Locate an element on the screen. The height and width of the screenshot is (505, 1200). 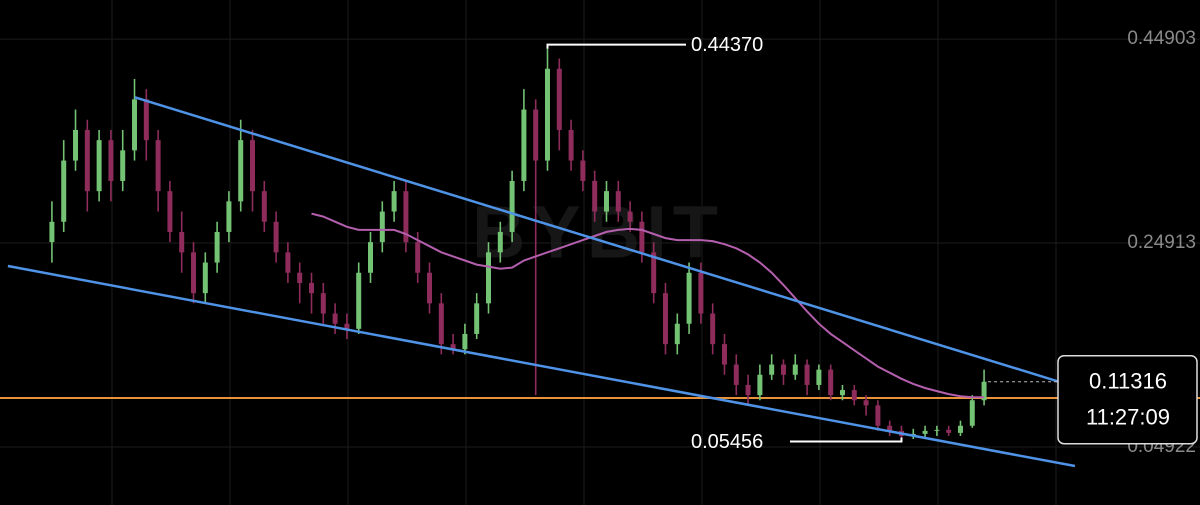
high-marker is located at coordinates (616, 46).